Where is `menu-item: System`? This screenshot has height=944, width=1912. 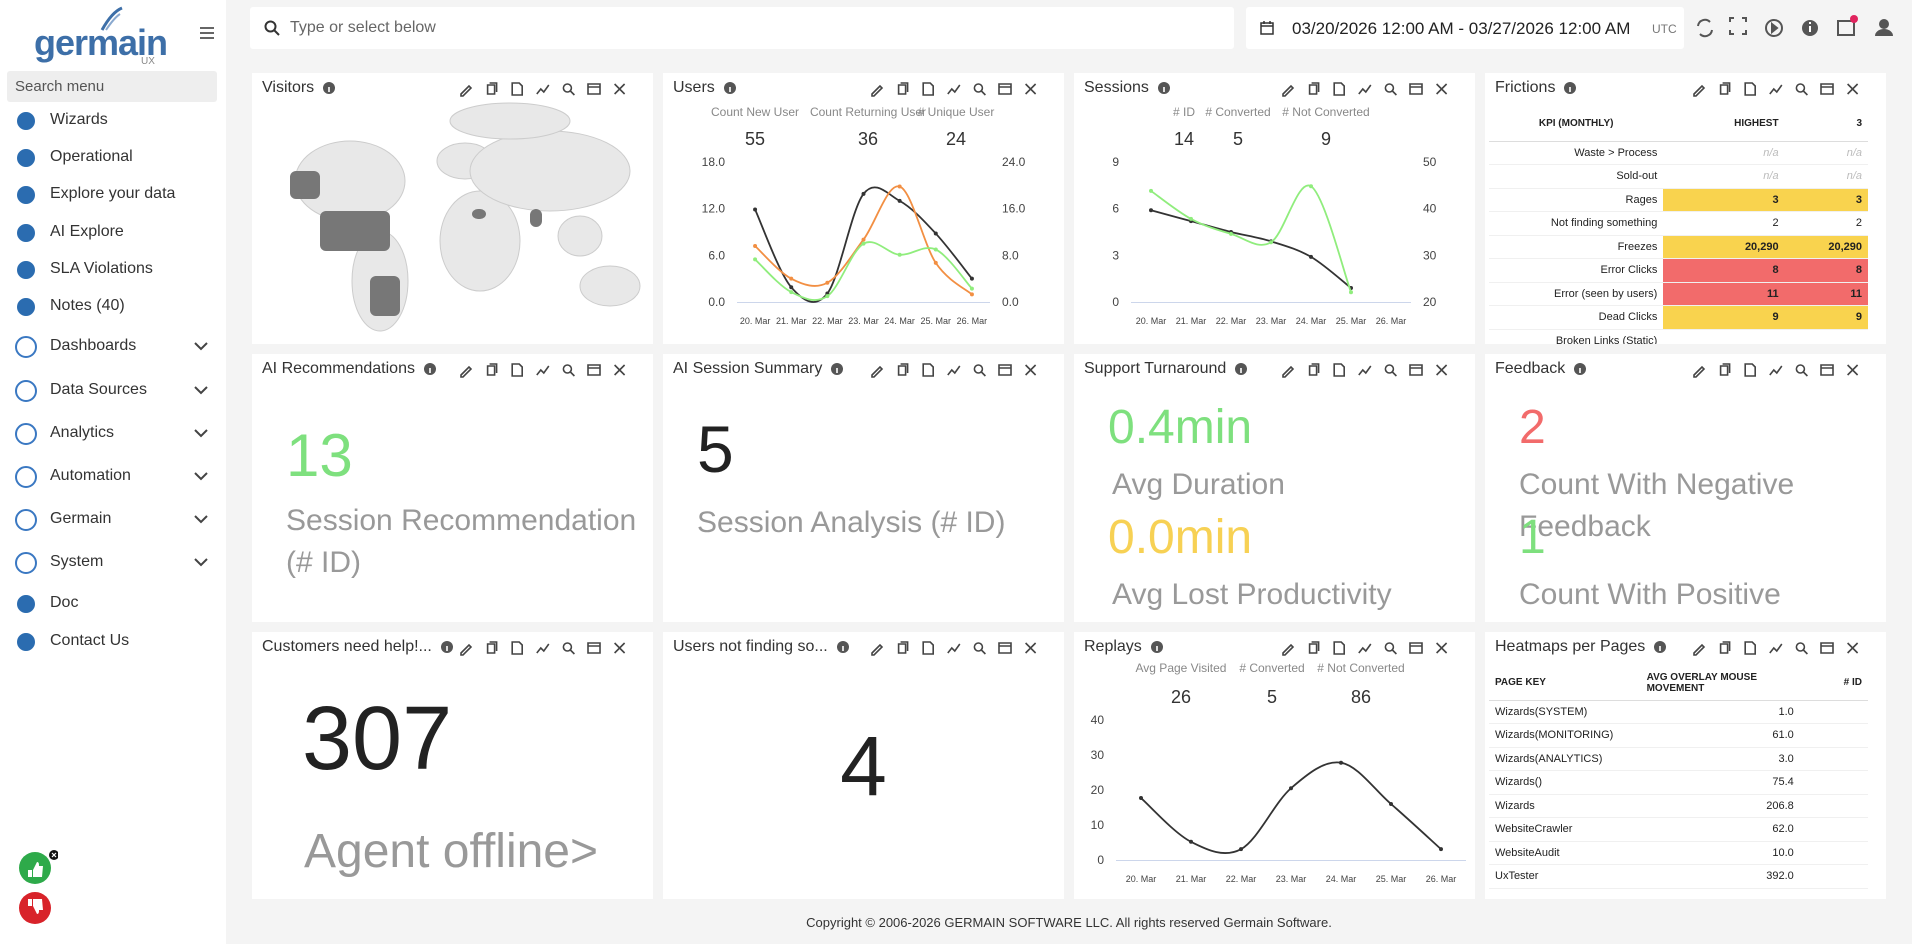
menu-item: System is located at coordinates (77, 561).